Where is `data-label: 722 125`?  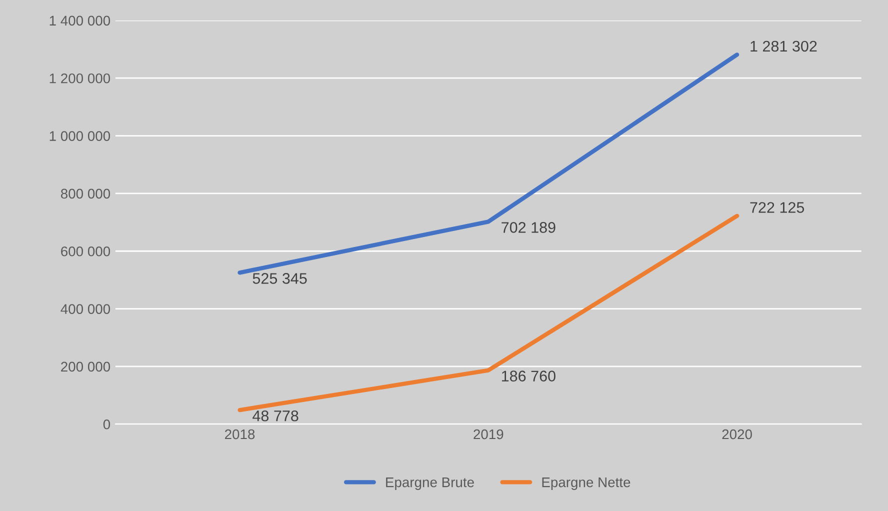
data-label: 722 125 is located at coordinates (777, 207).